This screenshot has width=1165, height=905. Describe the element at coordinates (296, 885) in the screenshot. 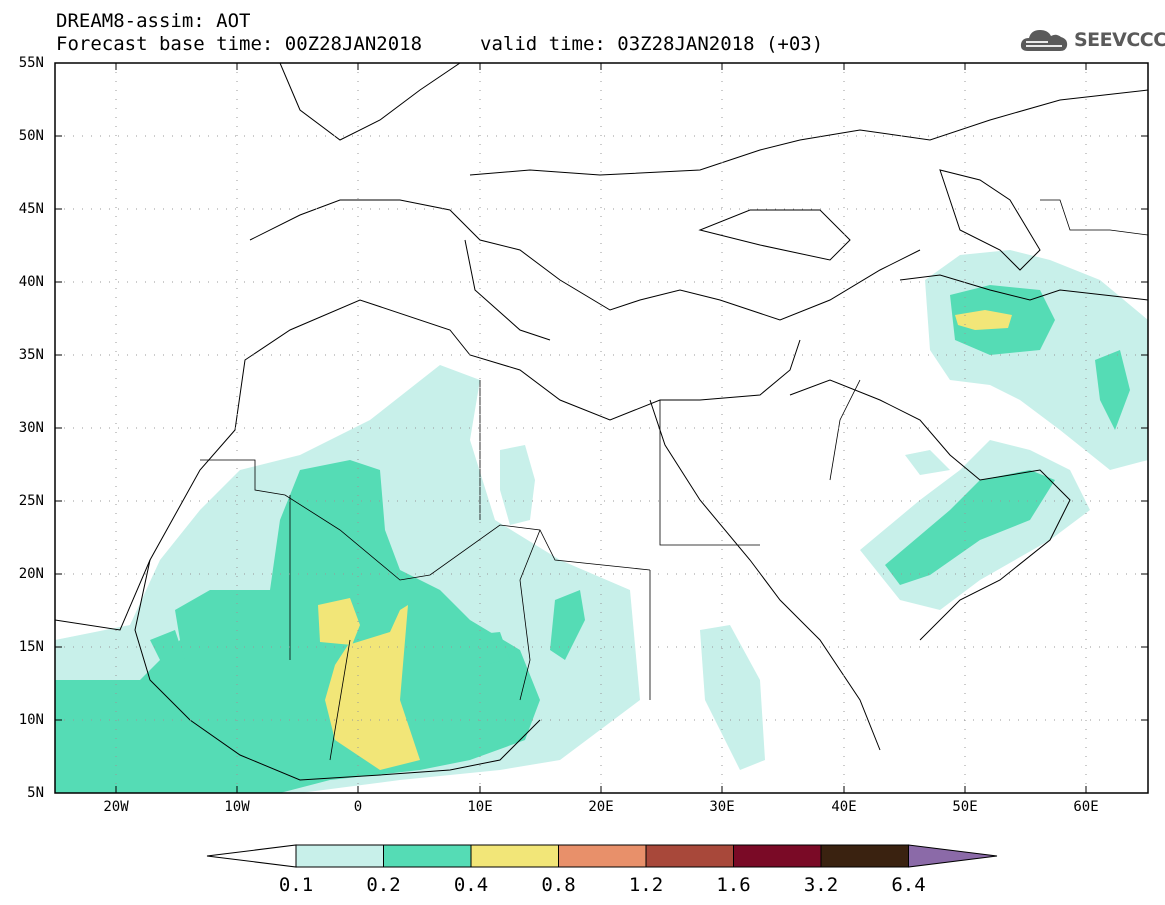

I see `colorbar-label: 0.1` at that location.